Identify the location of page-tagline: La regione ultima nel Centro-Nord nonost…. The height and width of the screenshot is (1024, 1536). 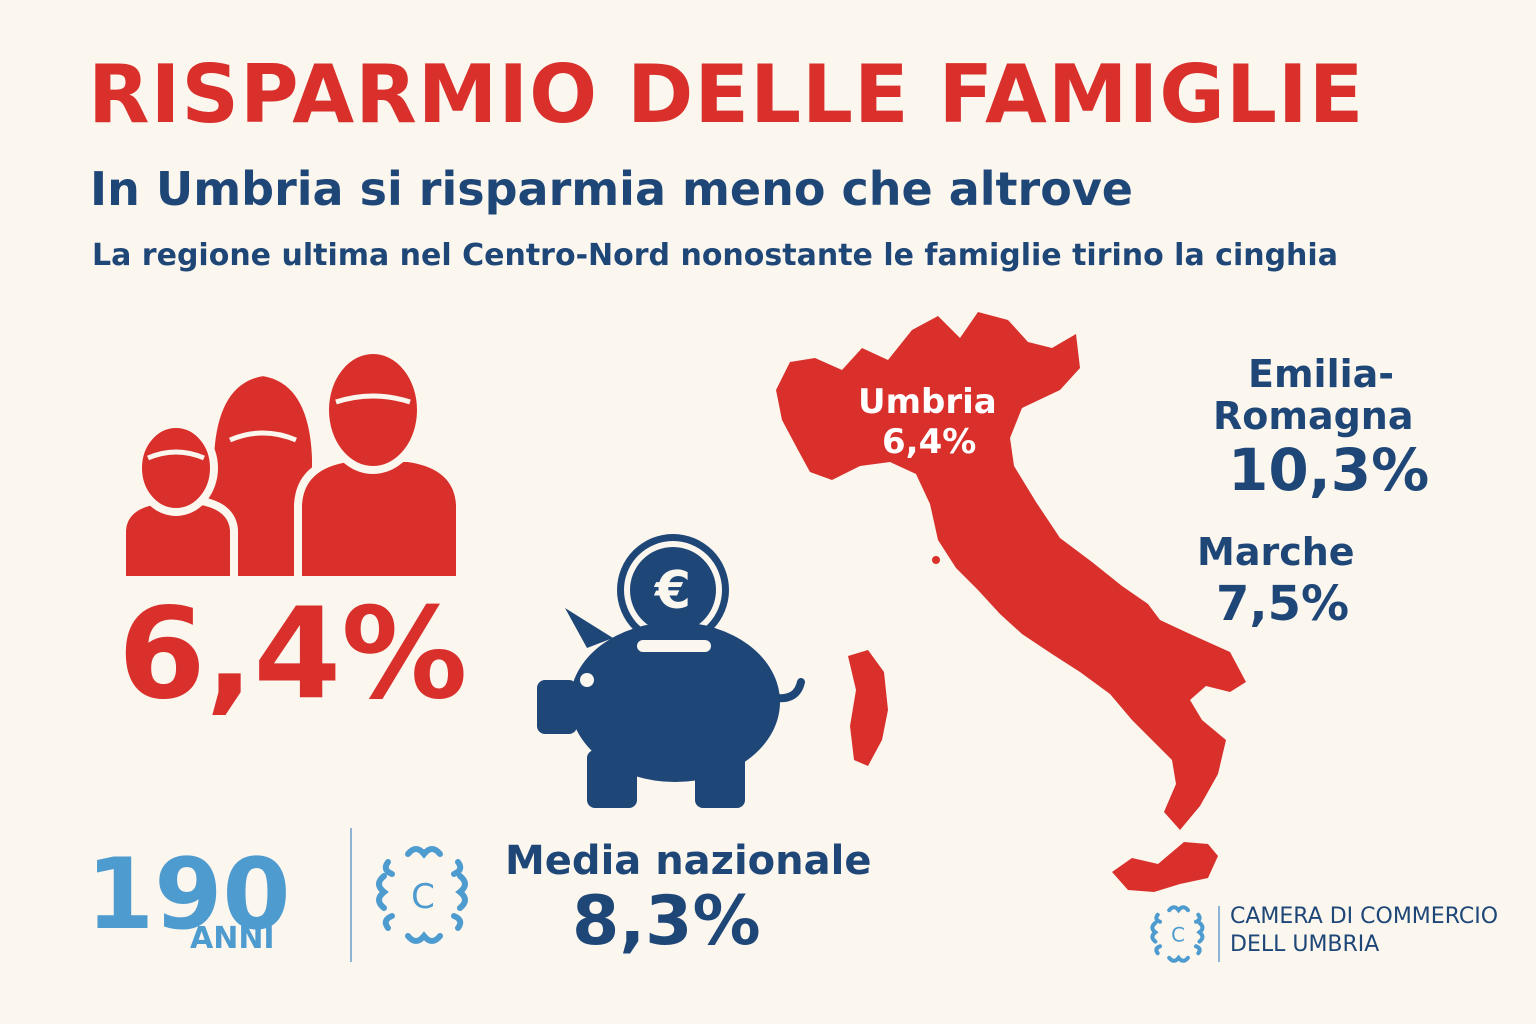
(715, 255).